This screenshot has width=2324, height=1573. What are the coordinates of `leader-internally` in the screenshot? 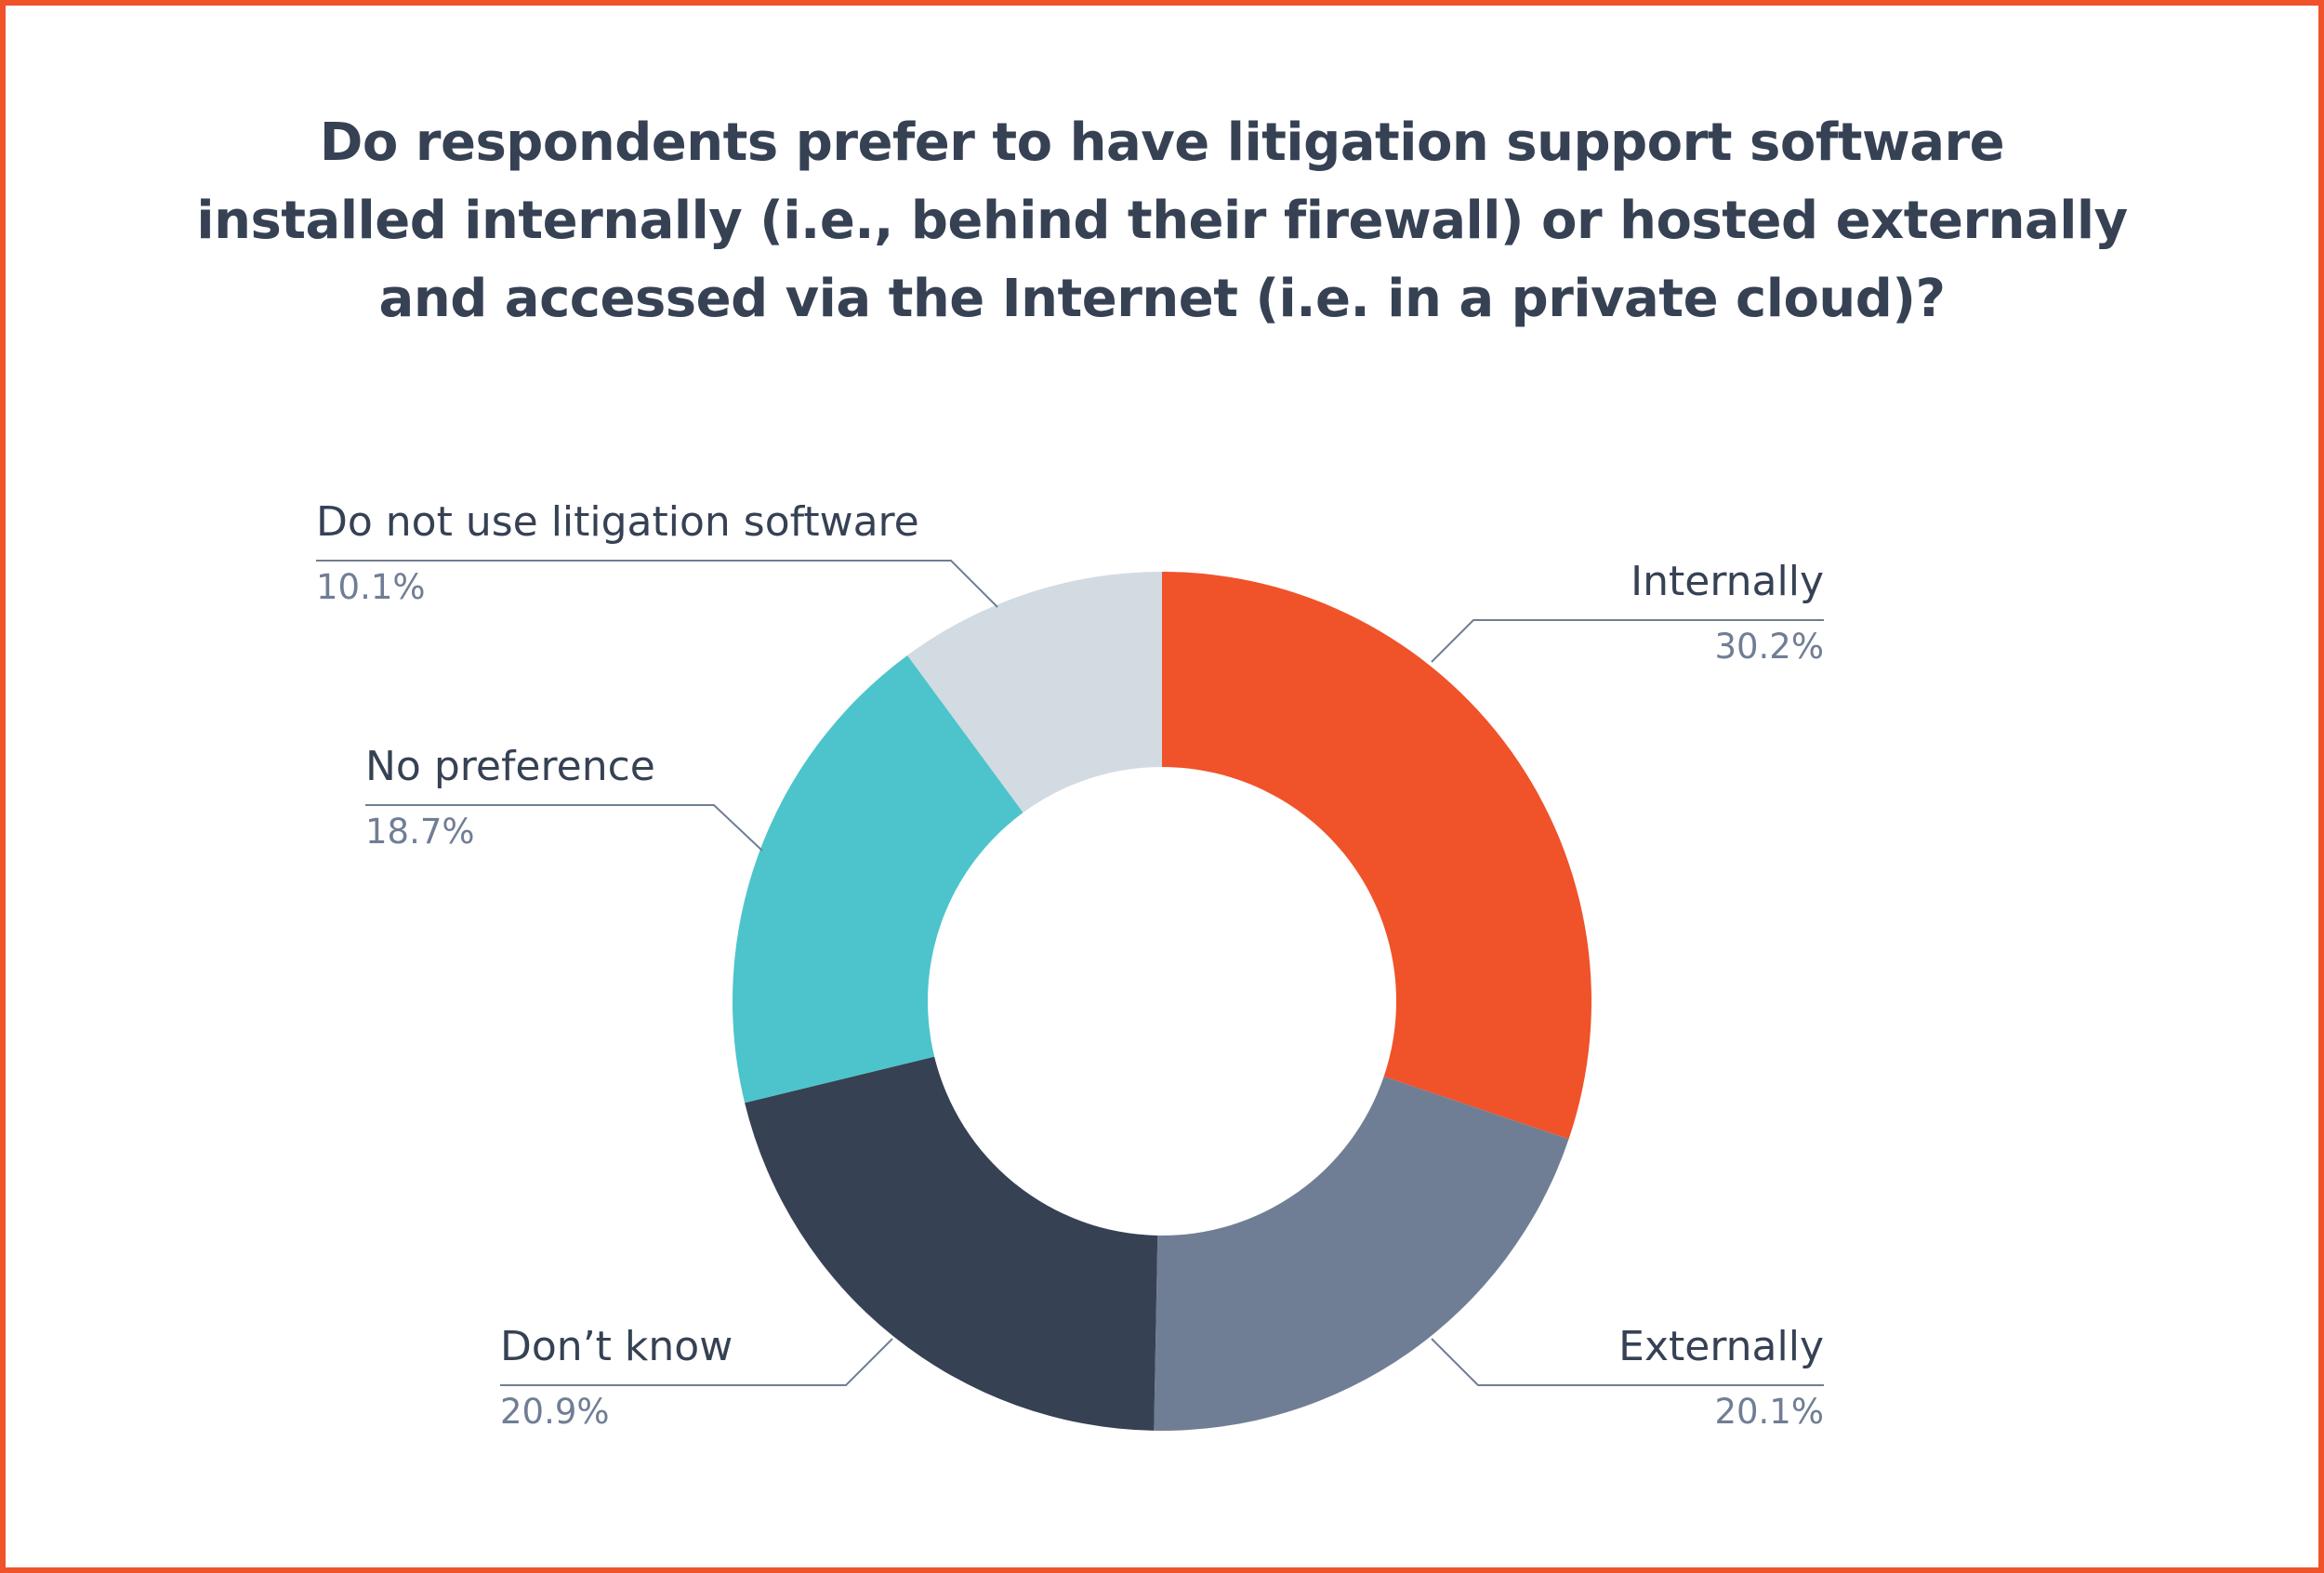 It's located at (1627, 641).